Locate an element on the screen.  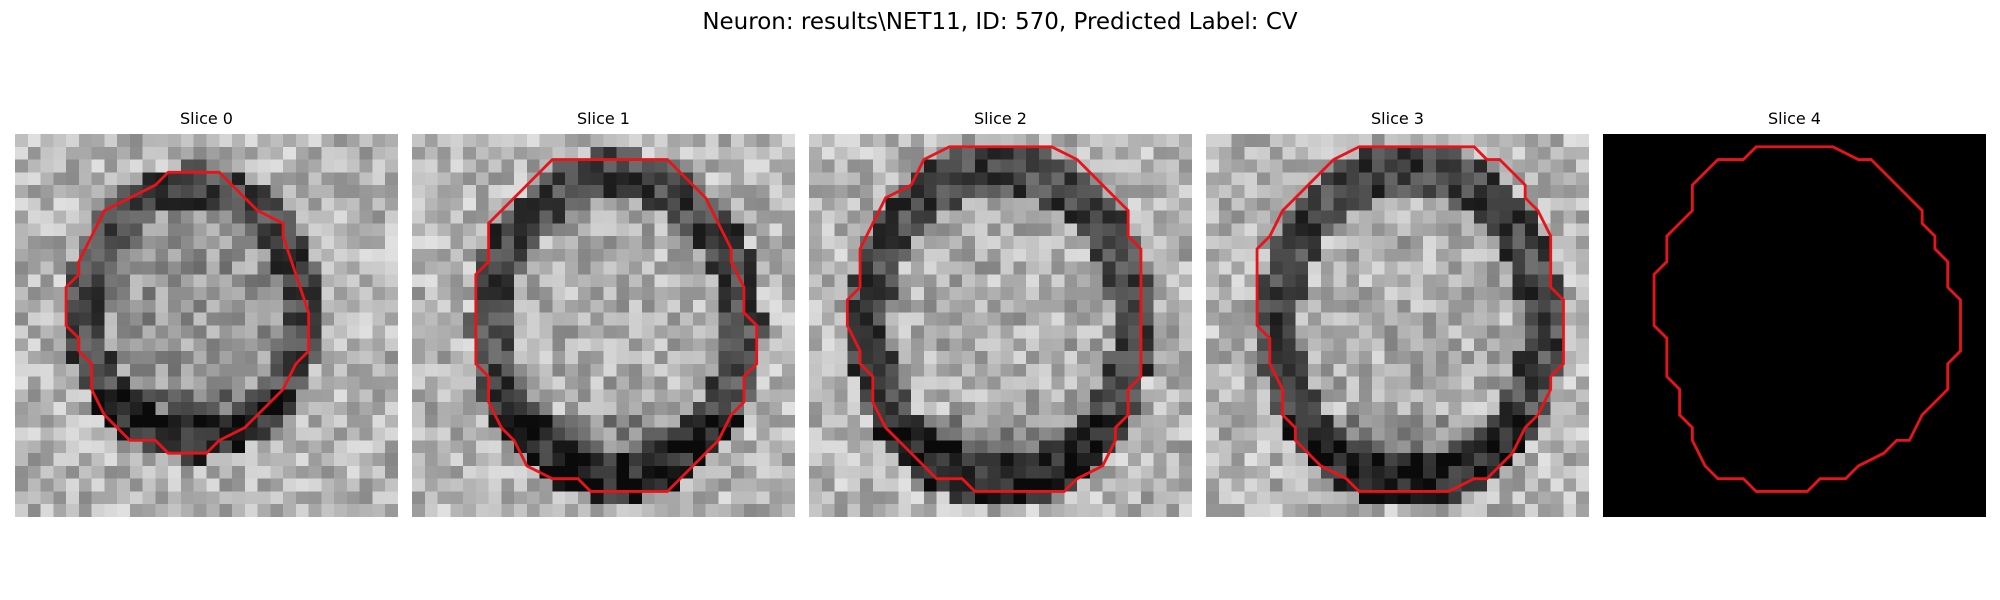
slice-panel-3: Slice 3 is located at coordinates (1397, 312).